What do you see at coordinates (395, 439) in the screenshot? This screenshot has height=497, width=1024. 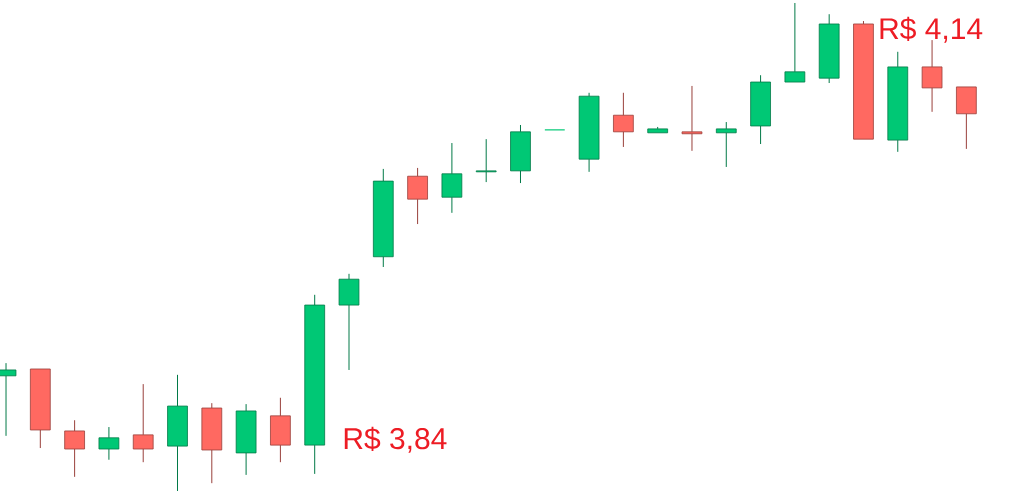 I see `annotation: R$ 3,84` at bounding box center [395, 439].